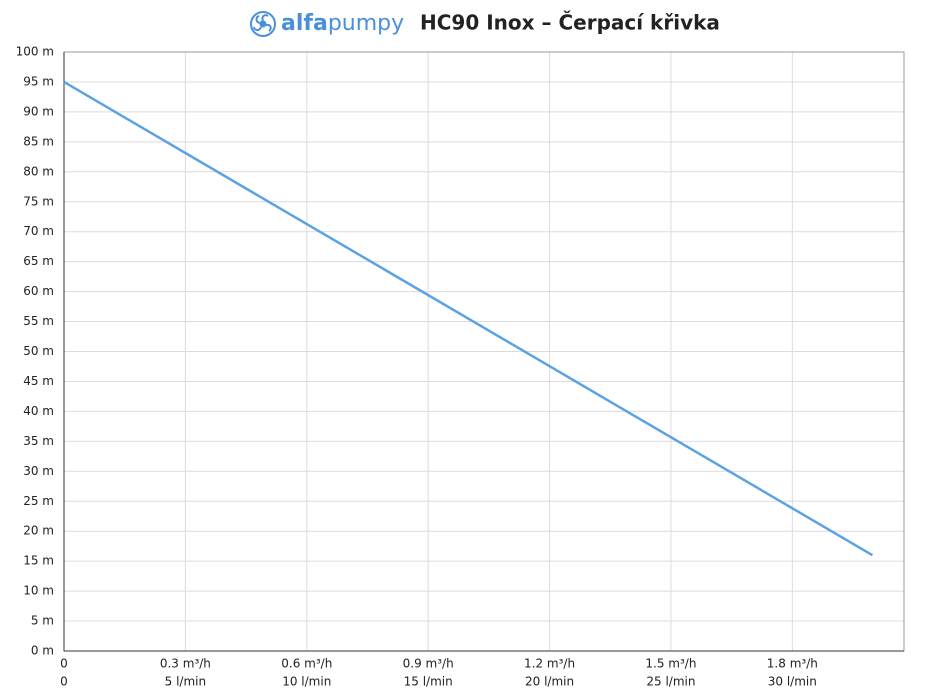 The image size is (930, 697). What do you see at coordinates (549, 664) in the screenshot?
I see `x-tick-label-secondary: 1.2 m³/h` at bounding box center [549, 664].